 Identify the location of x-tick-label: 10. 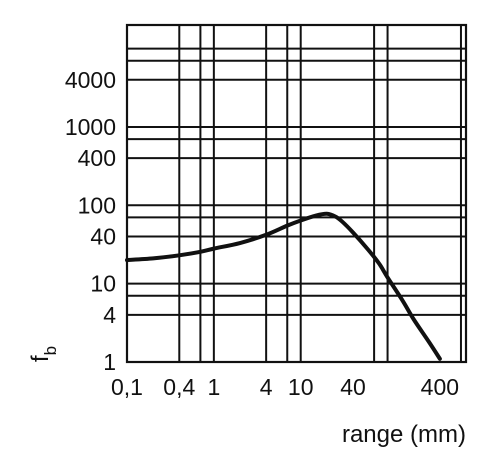
(301, 387).